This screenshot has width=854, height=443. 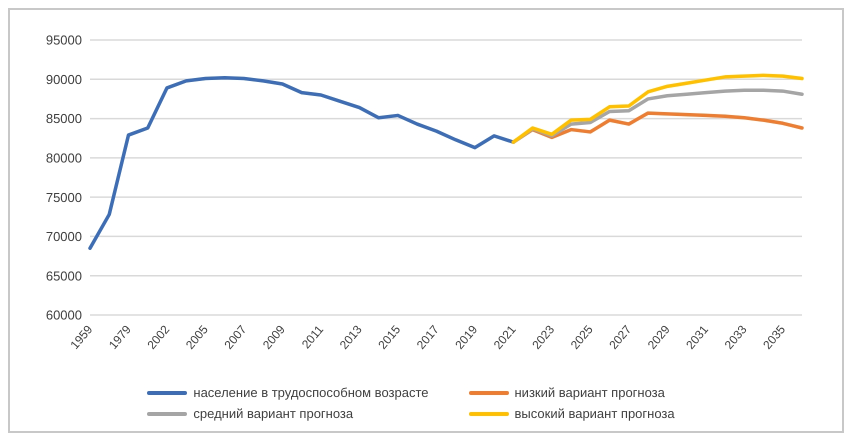 I want to click on y-tick-label: 60000, so click(x=64, y=315).